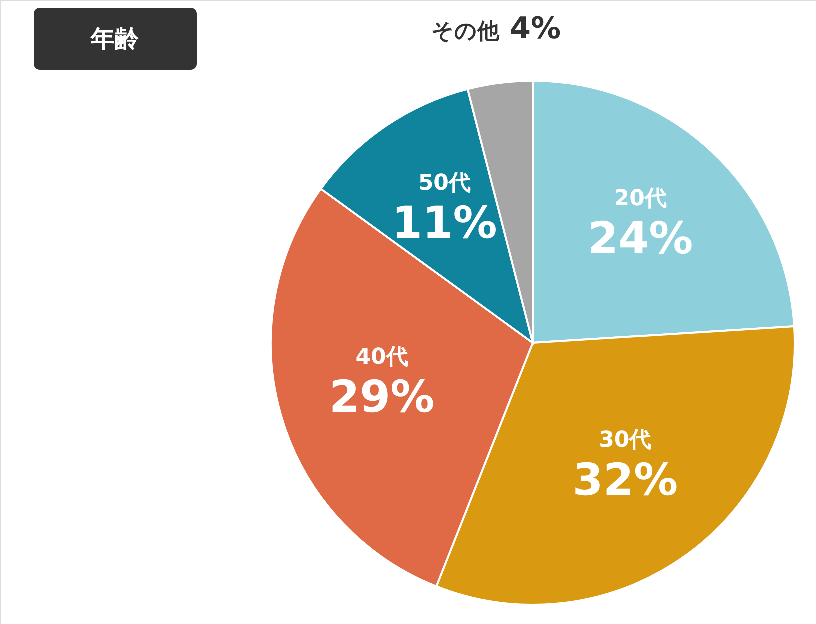  I want to click on slice-label: その他, so click(466, 31).